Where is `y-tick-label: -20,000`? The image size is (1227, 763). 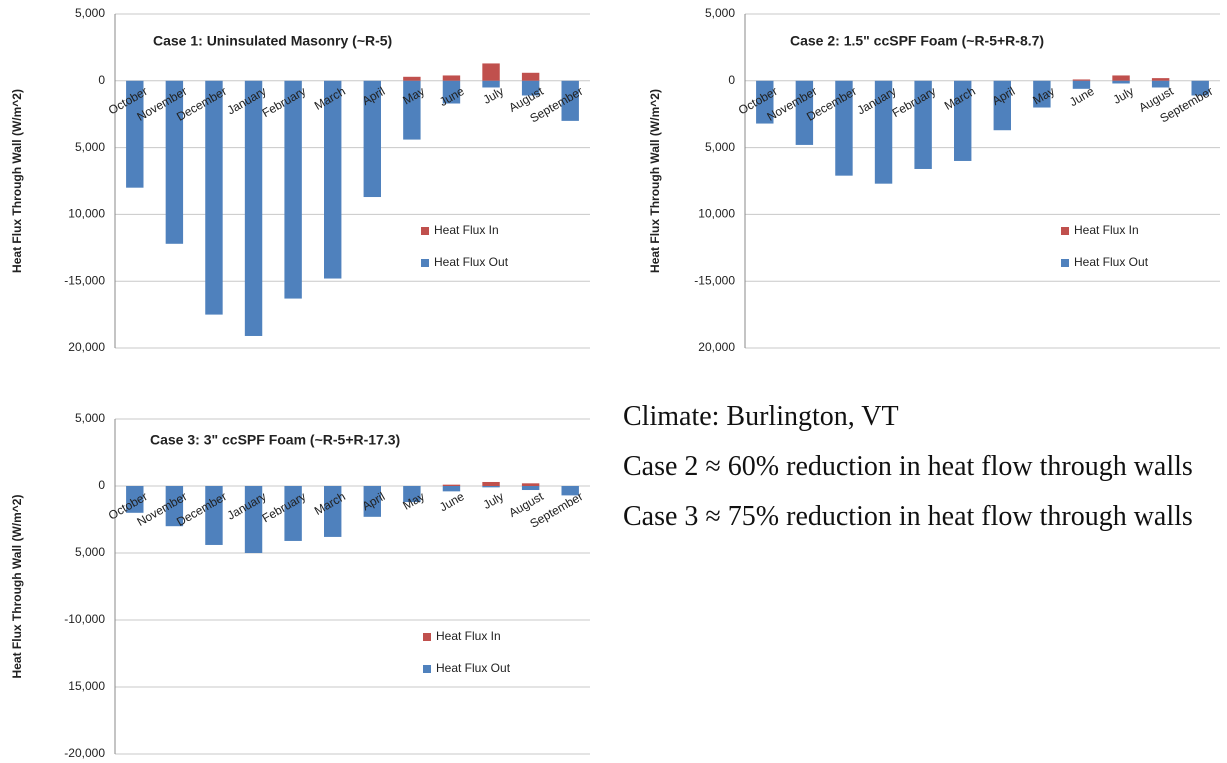
y-tick-label: -20,000 is located at coordinates (84, 753).